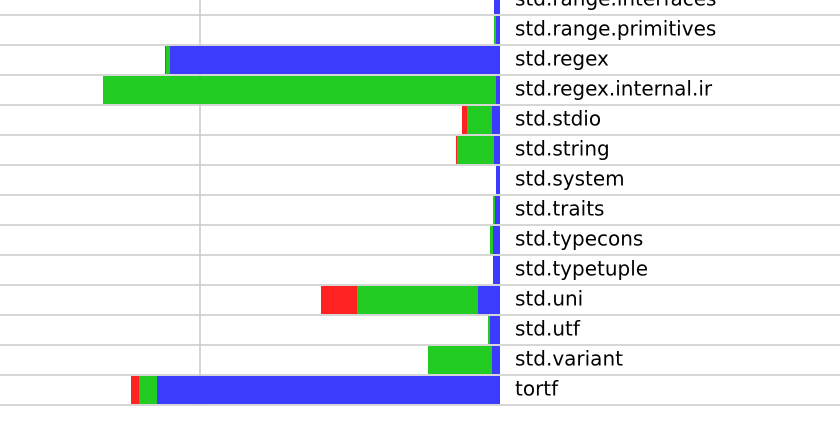 The height and width of the screenshot is (425, 840). I want to click on category-label: std.variant, so click(569, 359).